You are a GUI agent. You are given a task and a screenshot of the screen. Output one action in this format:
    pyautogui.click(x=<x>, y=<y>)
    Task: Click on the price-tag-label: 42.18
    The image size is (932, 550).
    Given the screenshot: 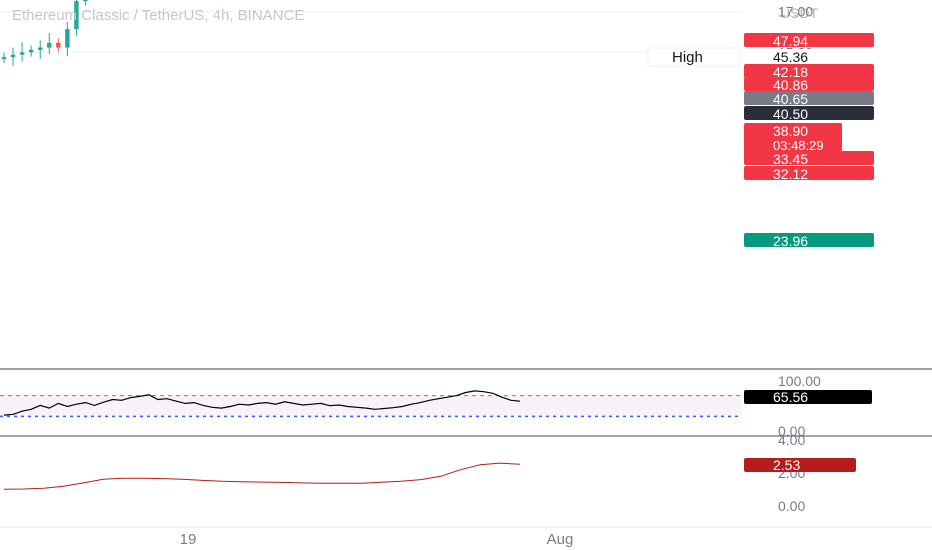 What is the action you would take?
    pyautogui.click(x=790, y=72)
    